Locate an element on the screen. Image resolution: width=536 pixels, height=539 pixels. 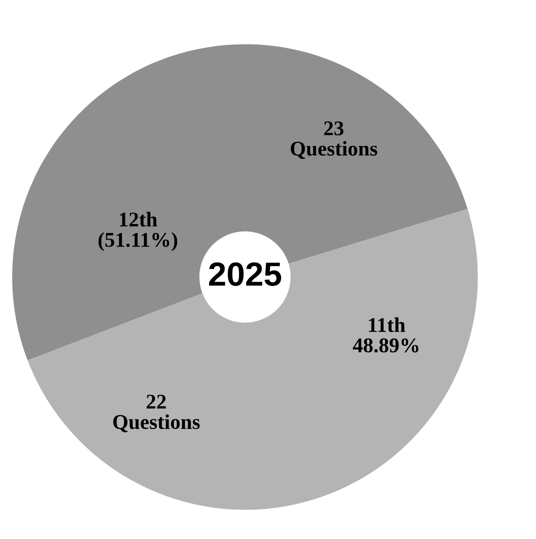
slice-label: 12th (51.11%) is located at coordinates (138, 232).